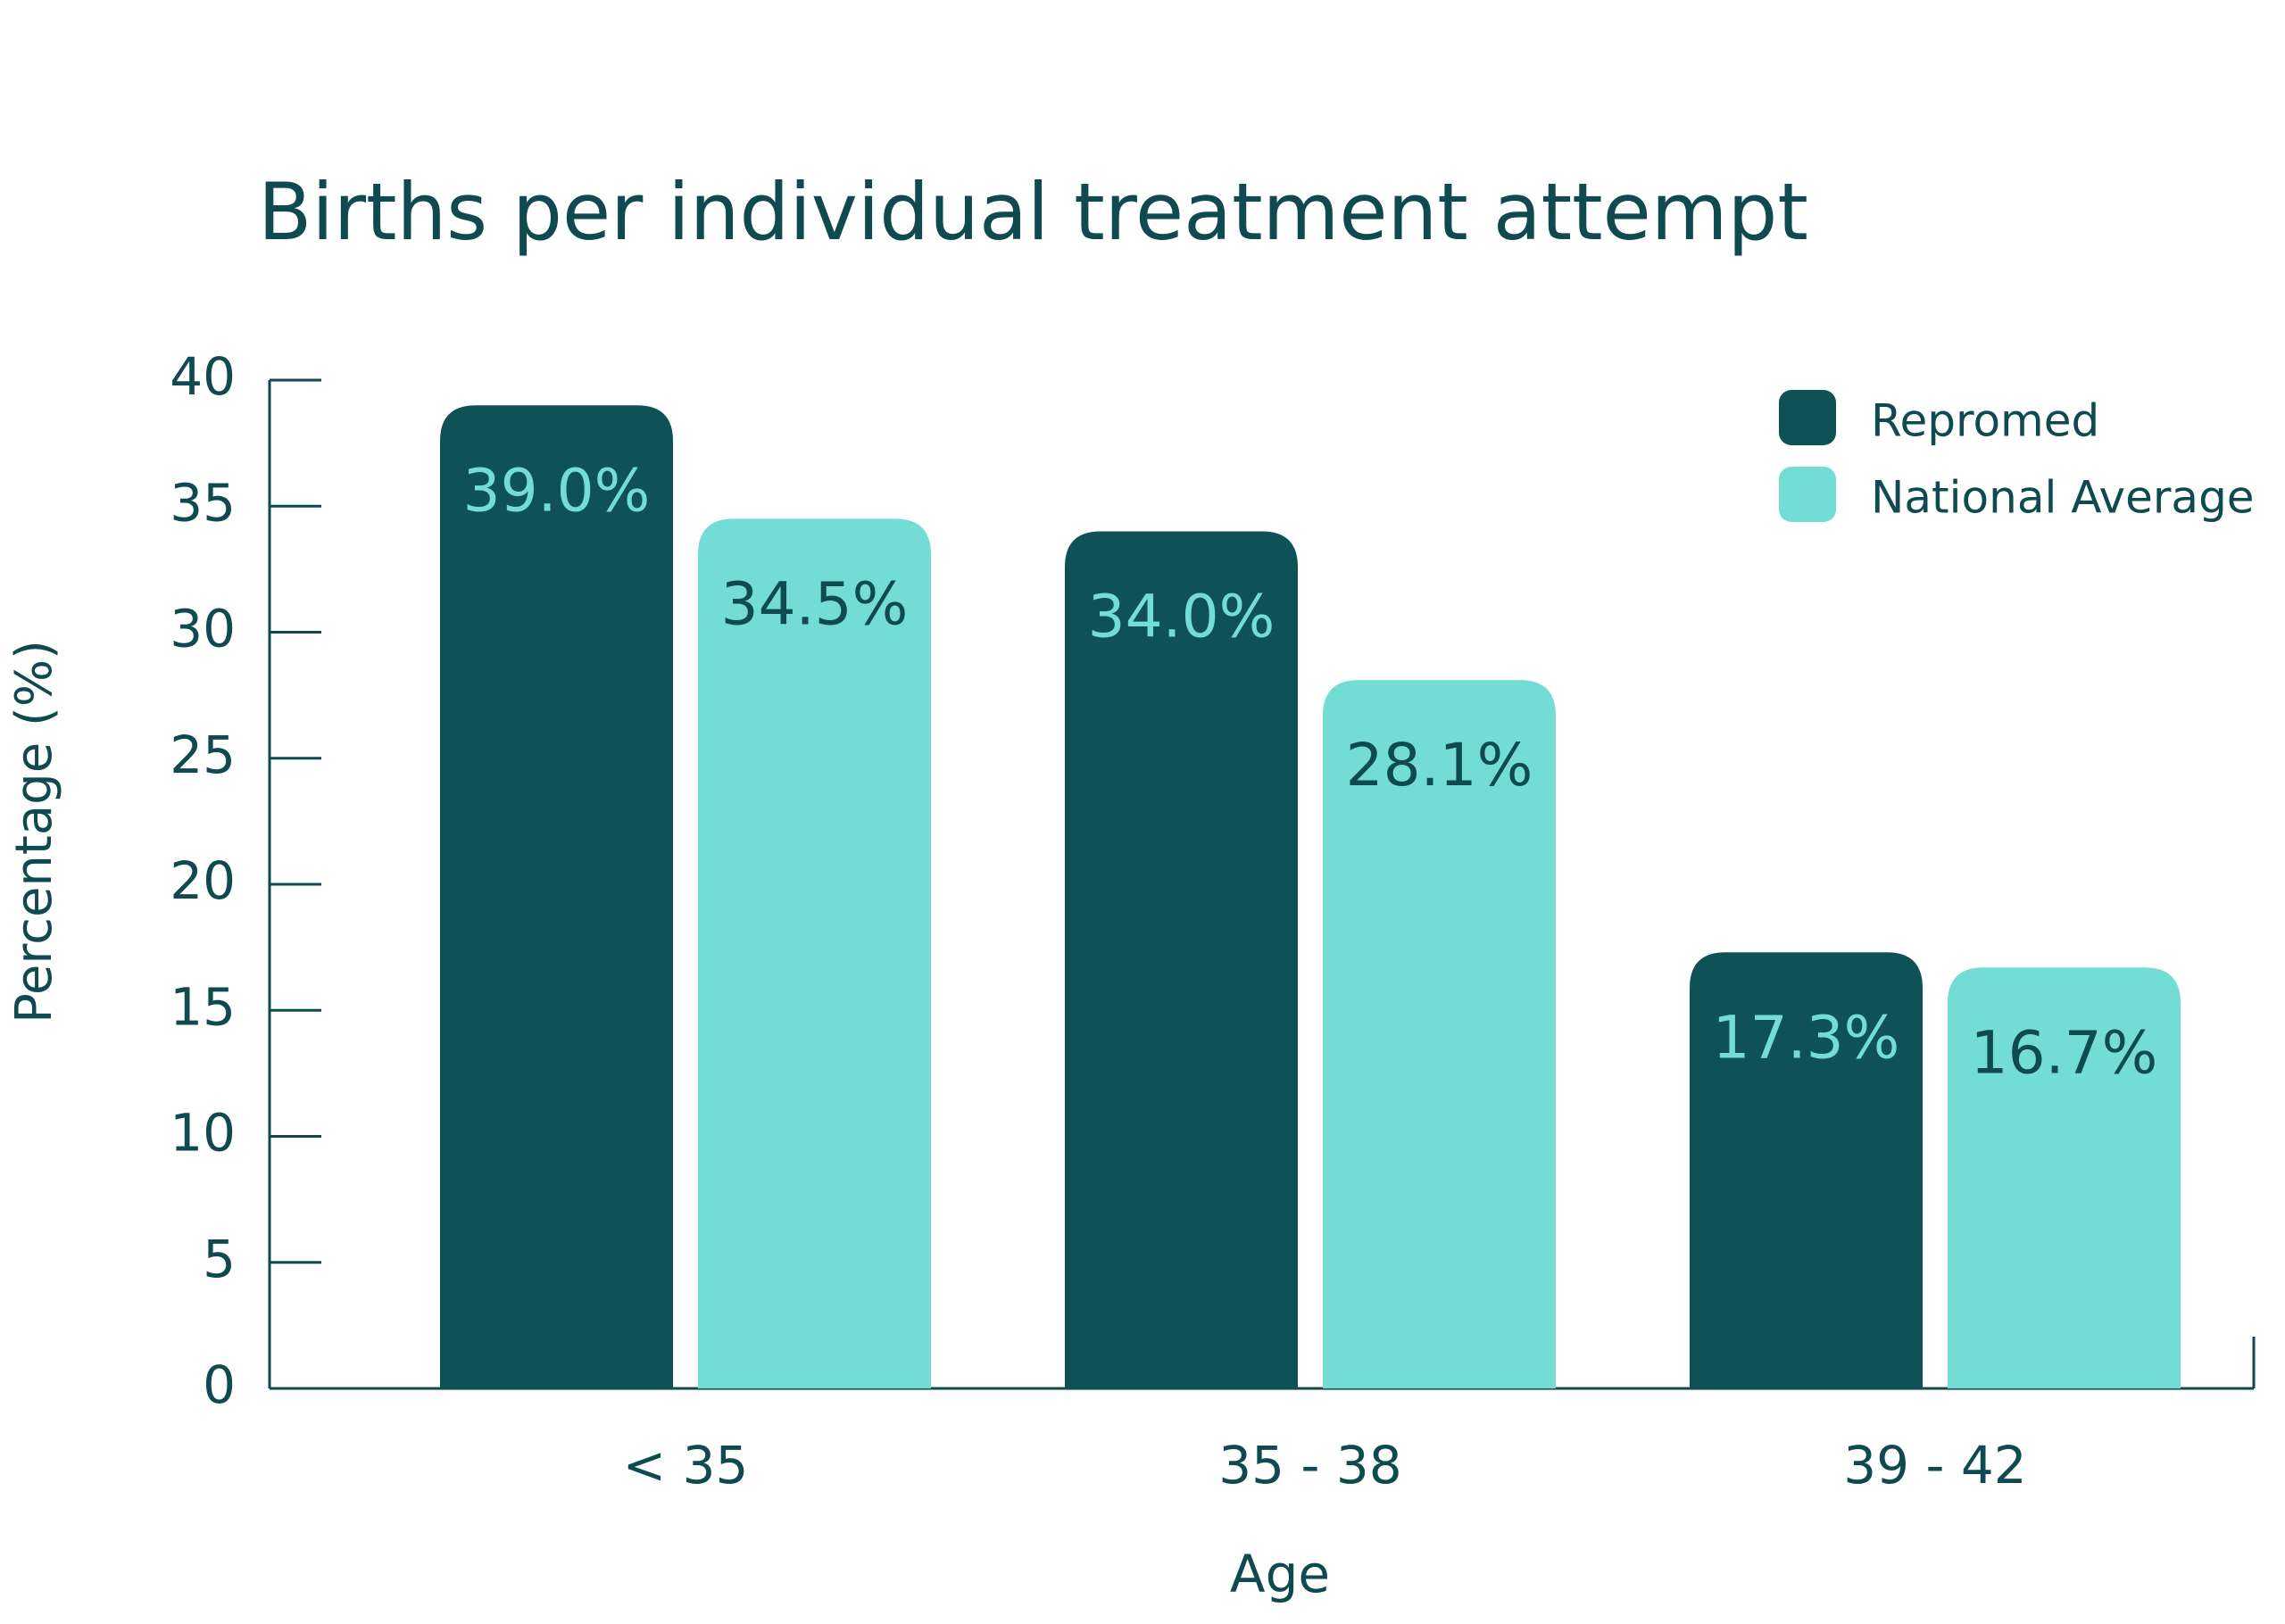 The height and width of the screenshot is (1624, 2285). What do you see at coordinates (203, 880) in the screenshot?
I see `y-tick-label: 20` at bounding box center [203, 880].